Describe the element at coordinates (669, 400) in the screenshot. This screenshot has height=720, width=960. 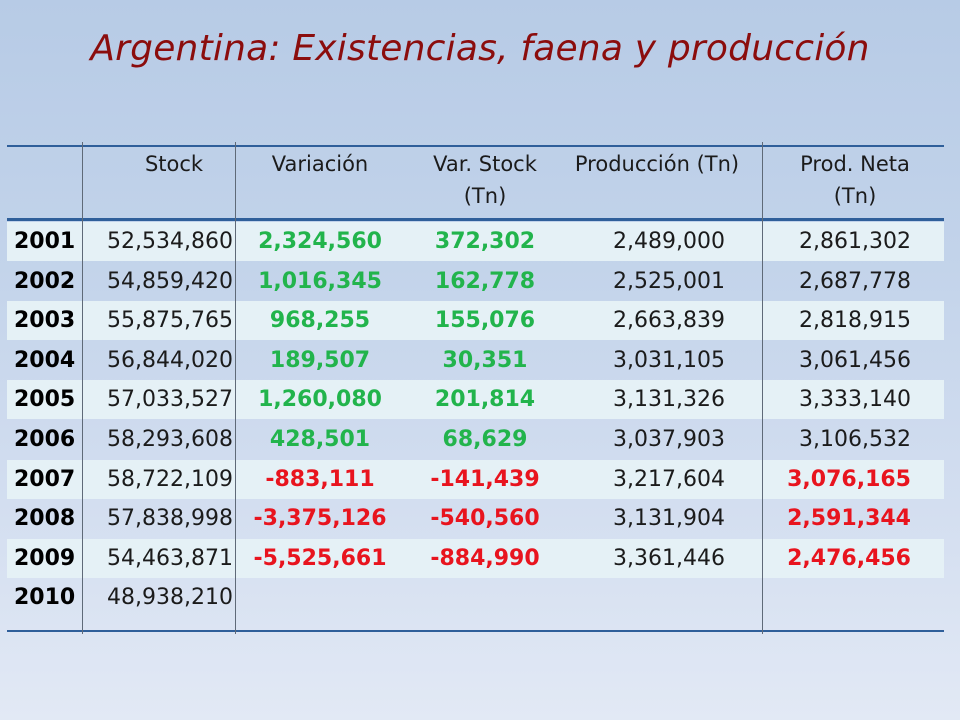
I see `cell-produccion: 3,131,326` at that location.